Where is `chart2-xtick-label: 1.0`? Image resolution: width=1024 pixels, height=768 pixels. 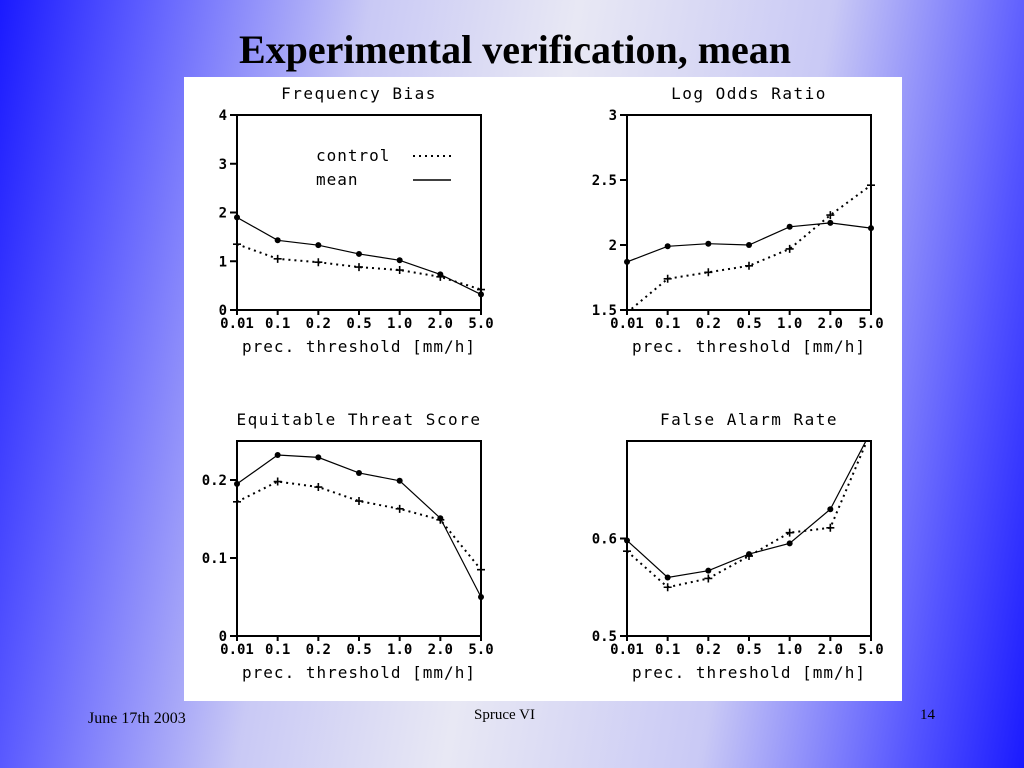 chart2-xtick-label: 1.0 is located at coordinates (789, 324).